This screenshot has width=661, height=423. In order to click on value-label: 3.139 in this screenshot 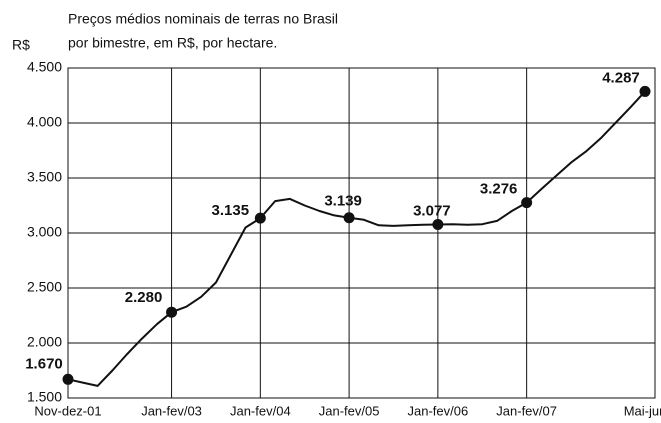, I will do `click(343, 201)`.